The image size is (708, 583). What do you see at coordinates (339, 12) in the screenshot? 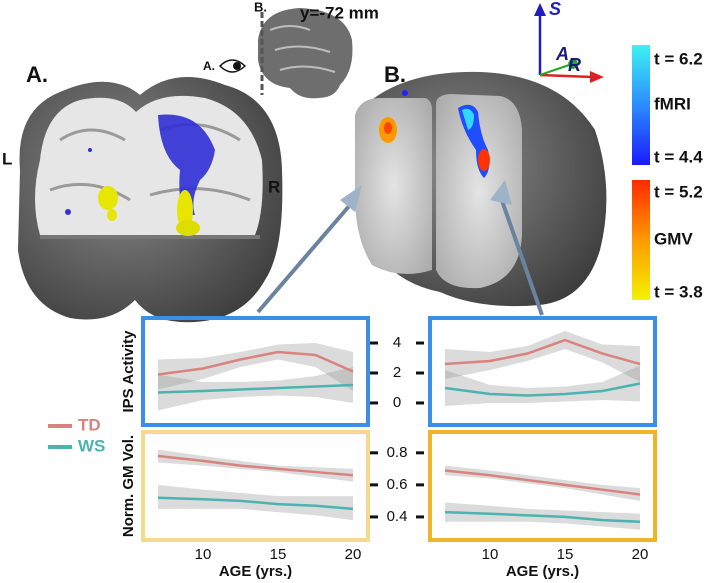
I see `slice-label: y=-72 mm` at bounding box center [339, 12].